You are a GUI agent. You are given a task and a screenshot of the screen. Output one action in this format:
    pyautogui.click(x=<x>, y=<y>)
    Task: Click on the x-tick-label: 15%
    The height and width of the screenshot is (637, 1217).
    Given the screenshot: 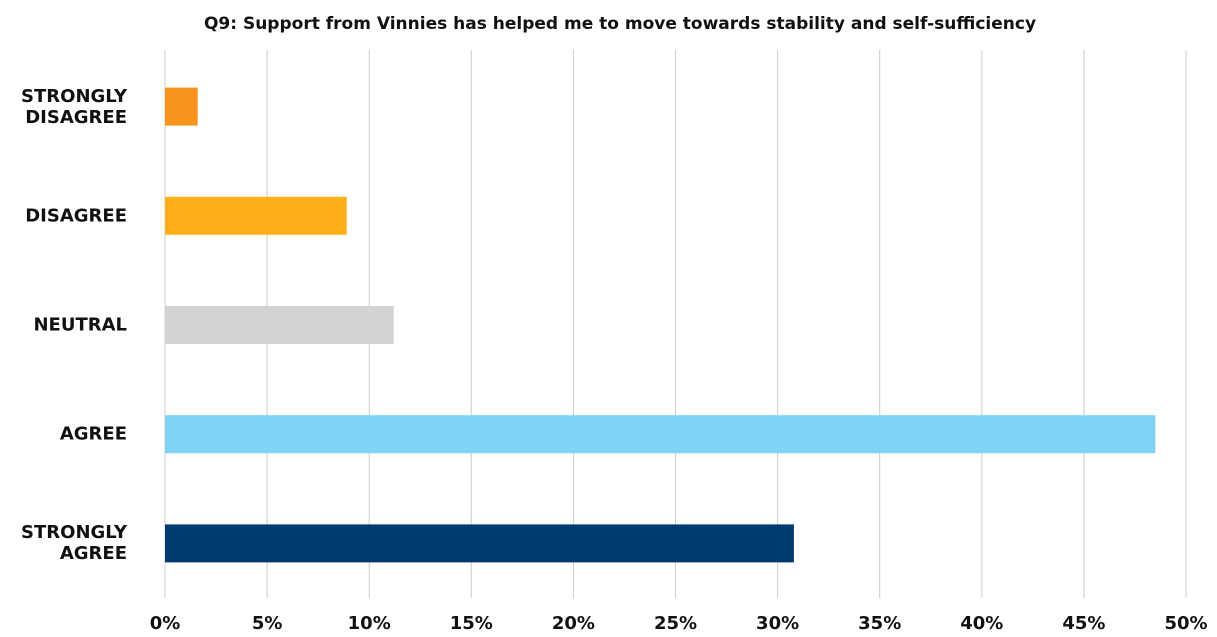 What is the action you would take?
    pyautogui.click(x=471, y=623)
    